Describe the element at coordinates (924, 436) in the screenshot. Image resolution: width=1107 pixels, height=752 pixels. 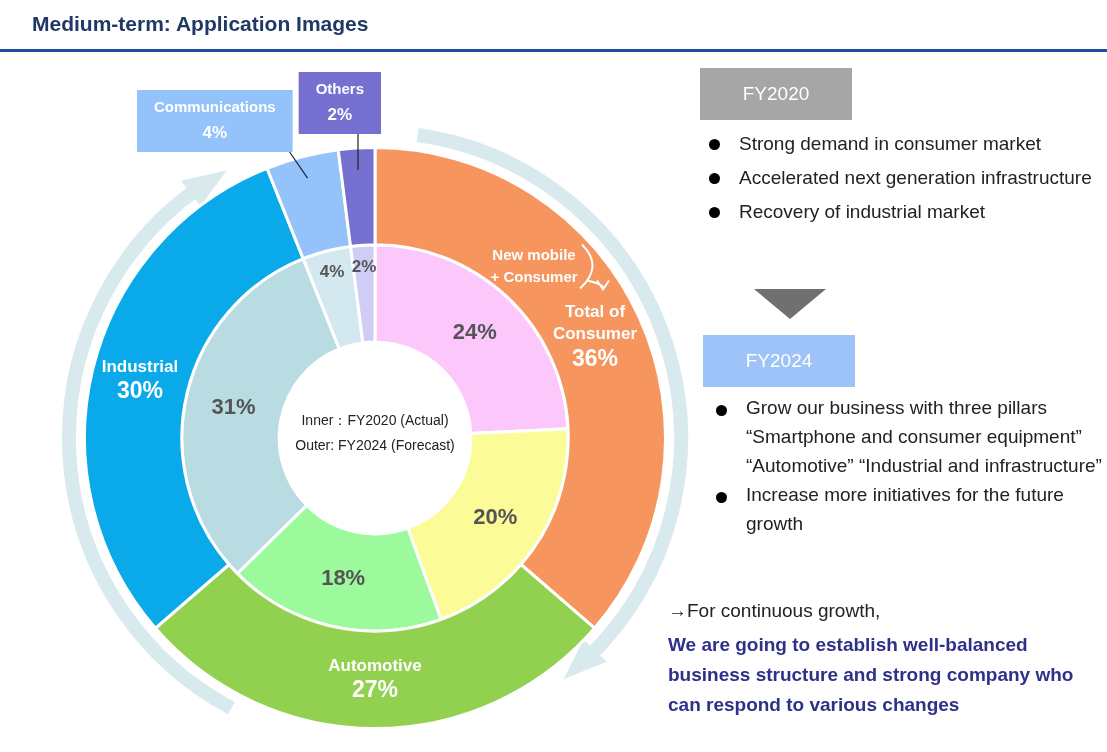
I see `text: Grow our business with three pillars “Smartphone and consumer equipment” “Automotive” “Industrial and infrastructure”` at that location.